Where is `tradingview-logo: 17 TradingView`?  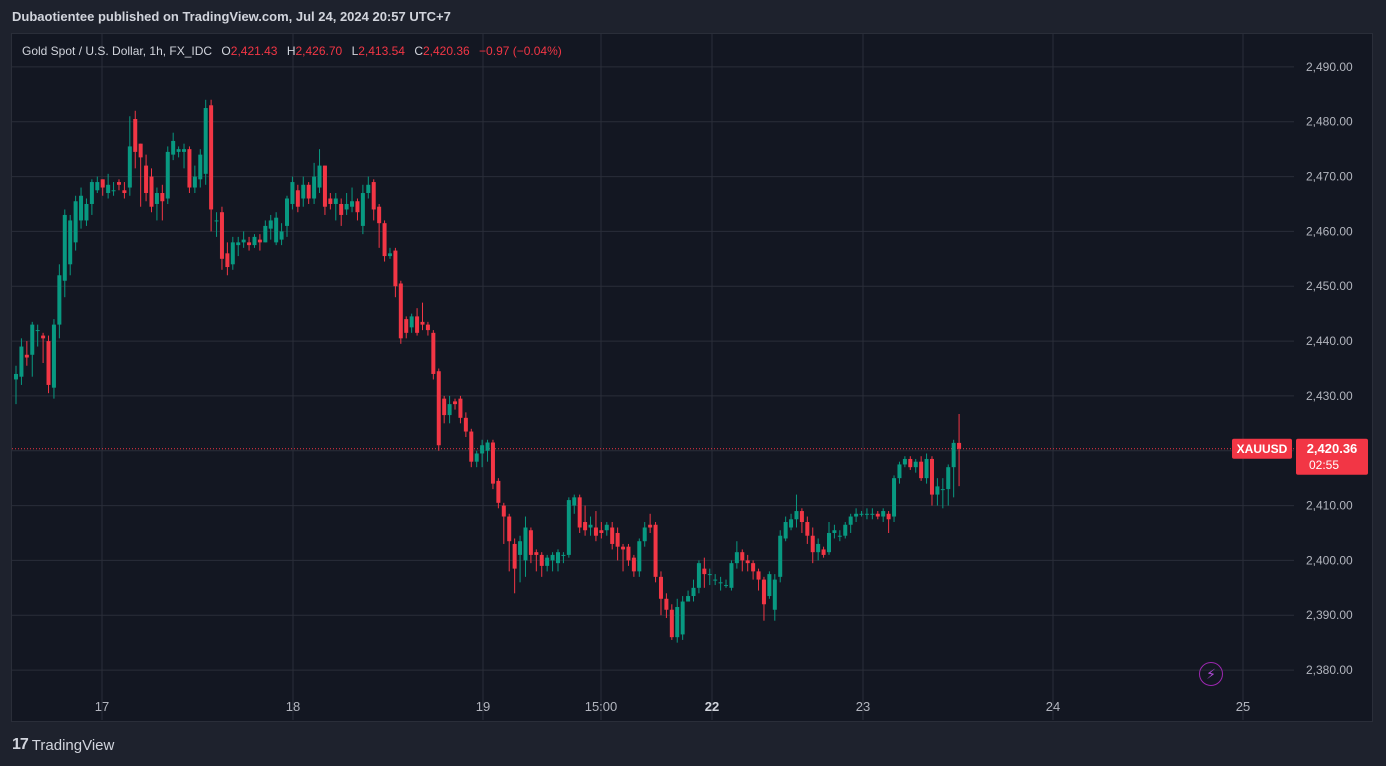 tradingview-logo: 17 TradingView is located at coordinates (63, 745).